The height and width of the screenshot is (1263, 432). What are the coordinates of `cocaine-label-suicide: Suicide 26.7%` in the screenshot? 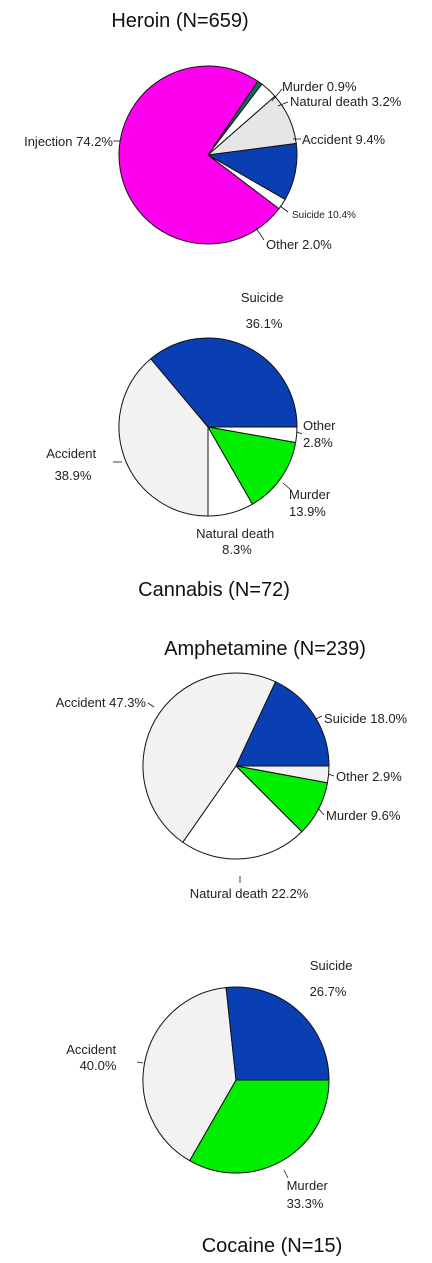 It's located at (333, 978).